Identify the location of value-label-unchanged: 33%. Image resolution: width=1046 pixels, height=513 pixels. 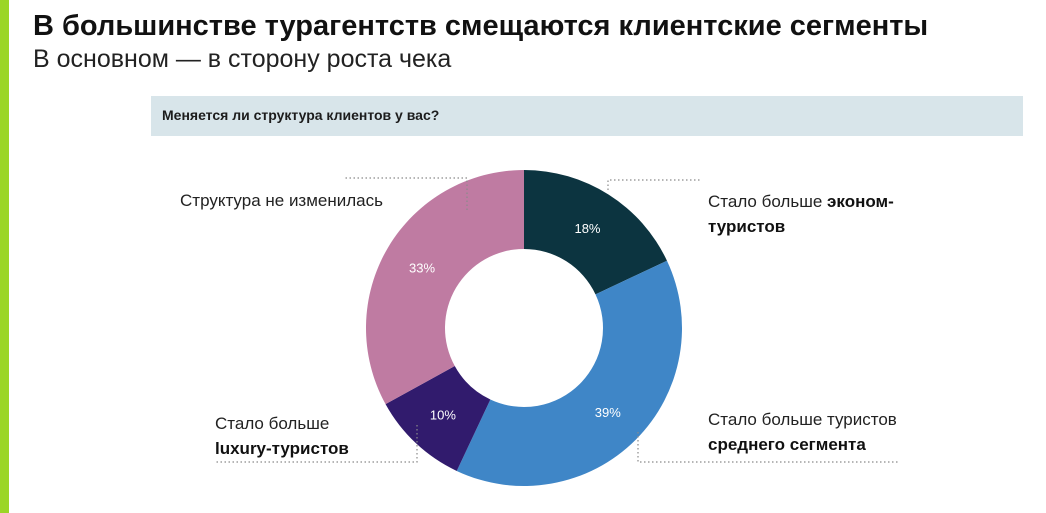
(422, 268).